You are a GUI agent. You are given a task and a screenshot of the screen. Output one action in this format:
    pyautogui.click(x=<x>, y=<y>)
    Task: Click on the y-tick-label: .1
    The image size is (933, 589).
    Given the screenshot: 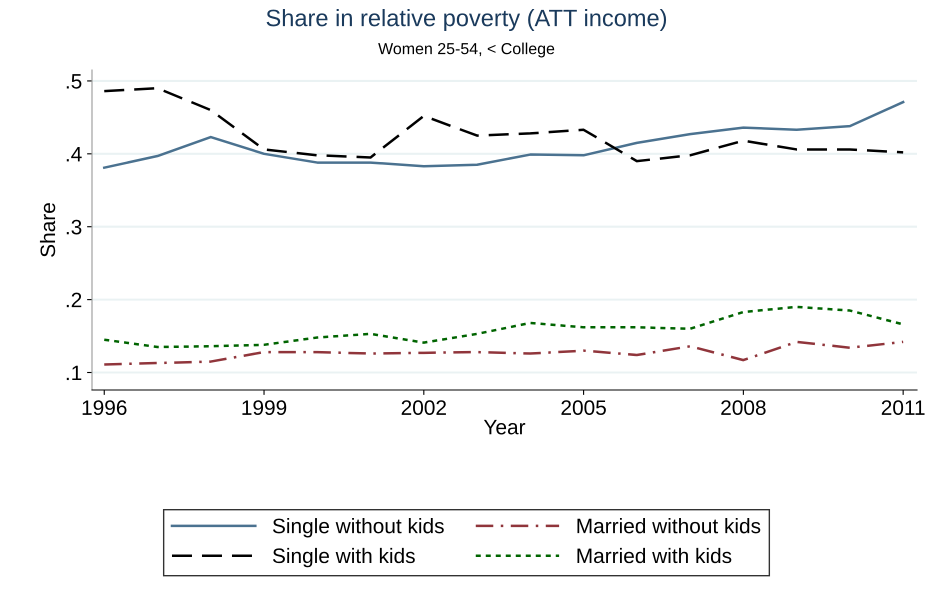 What is the action you would take?
    pyautogui.click(x=74, y=373)
    